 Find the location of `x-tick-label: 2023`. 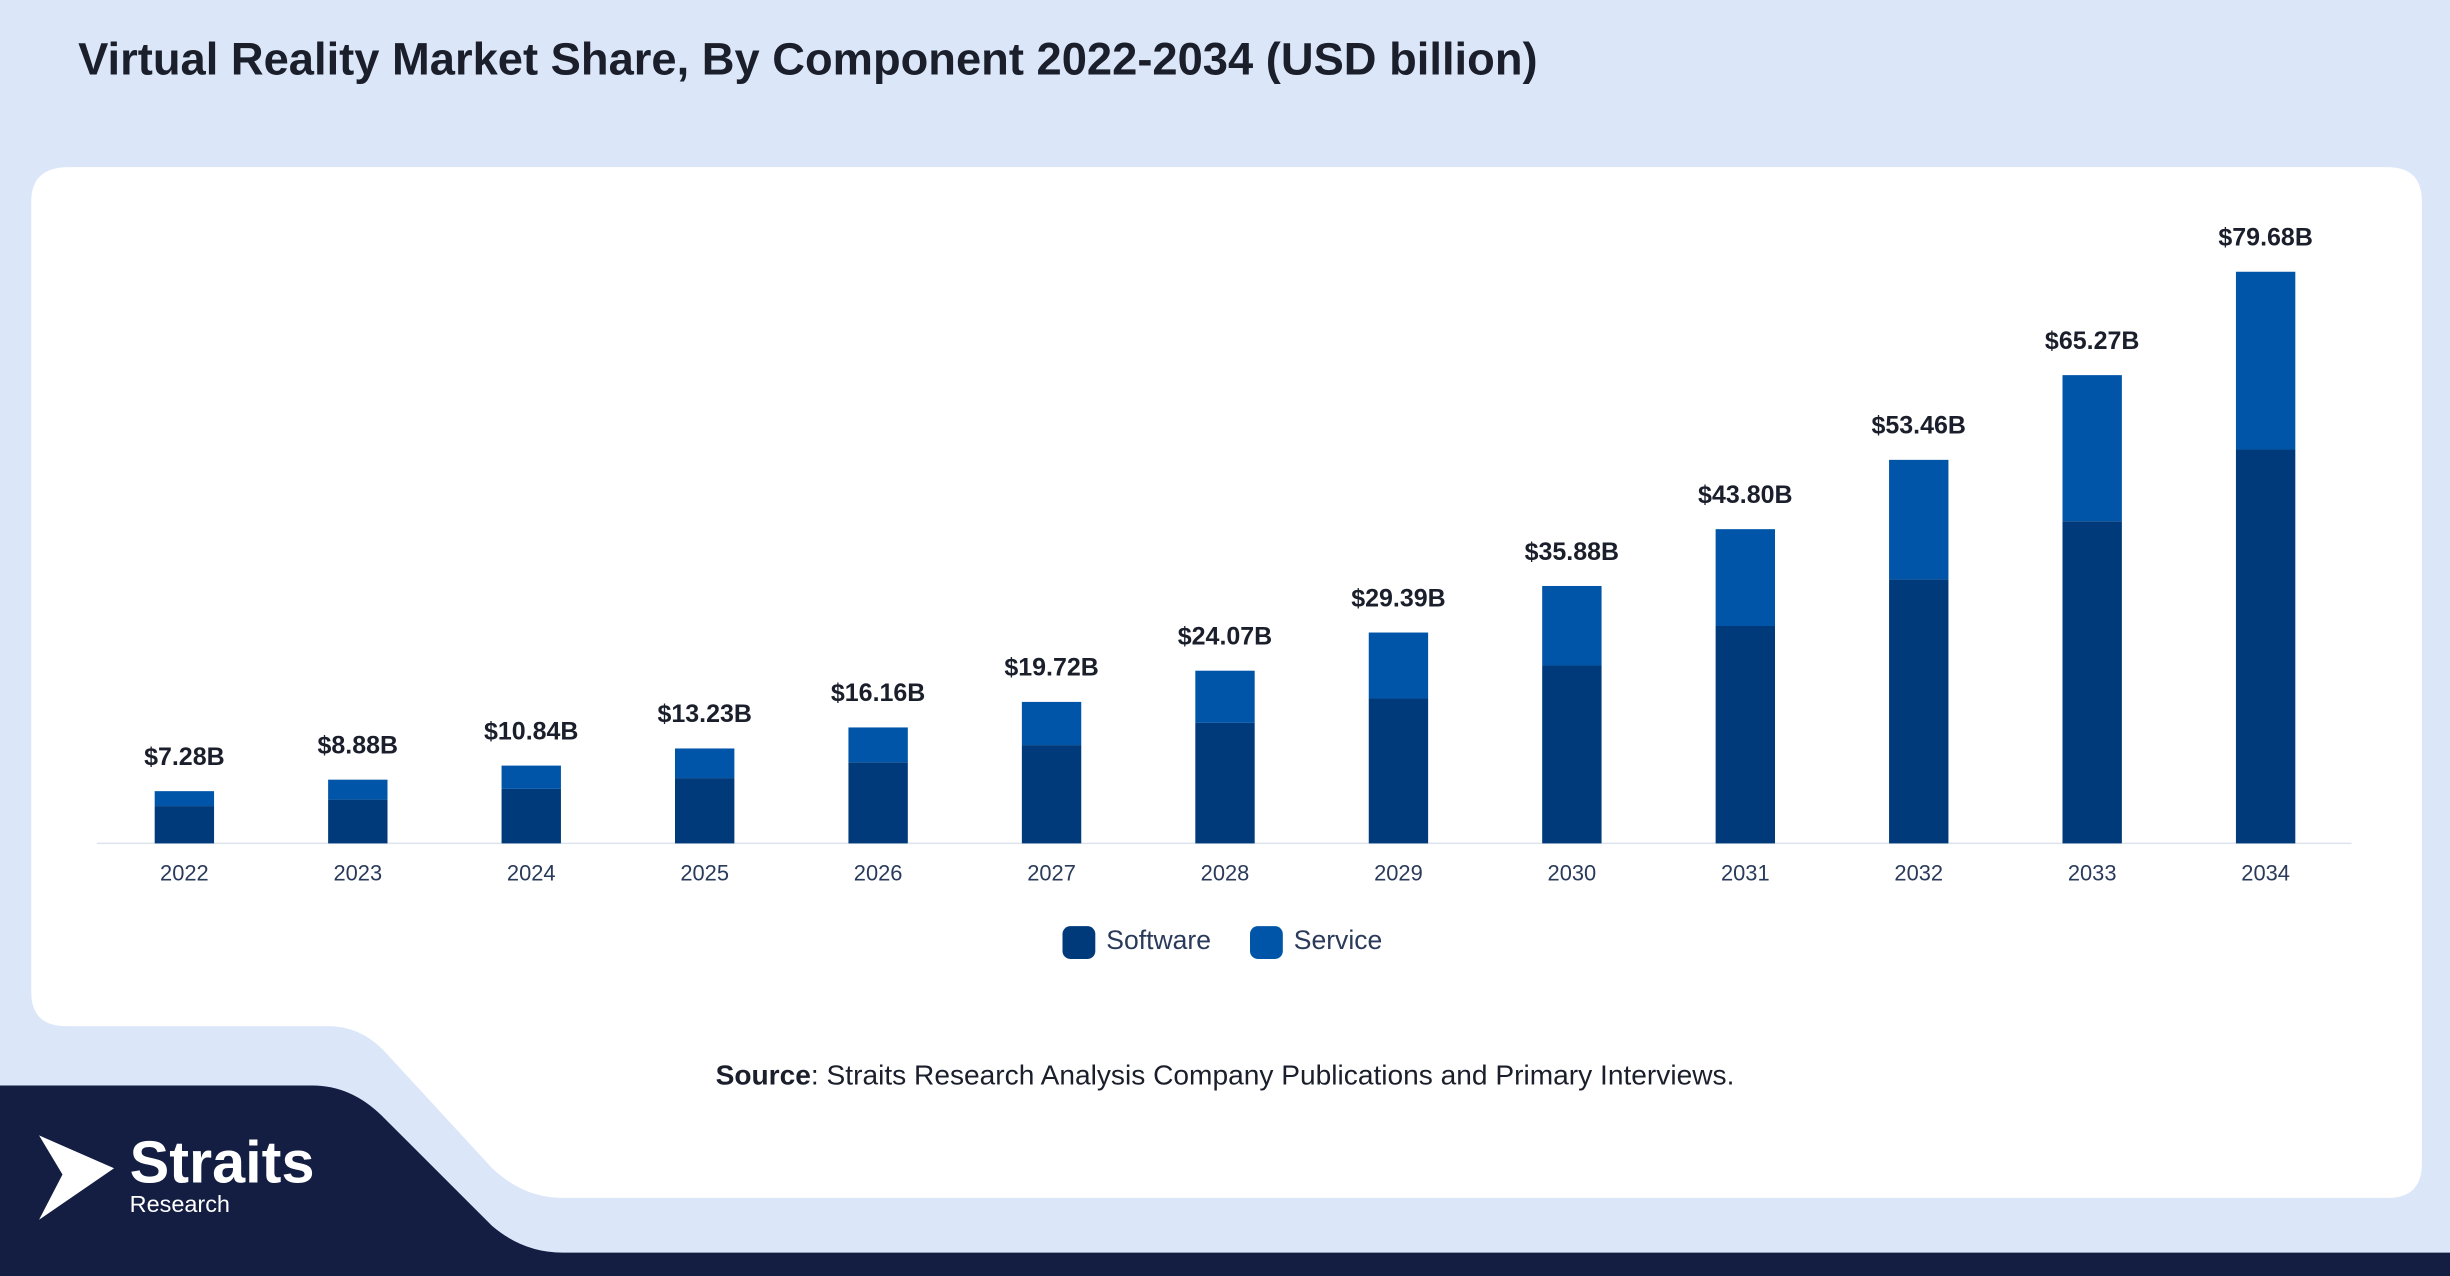

x-tick-label: 2023 is located at coordinates (357, 872).